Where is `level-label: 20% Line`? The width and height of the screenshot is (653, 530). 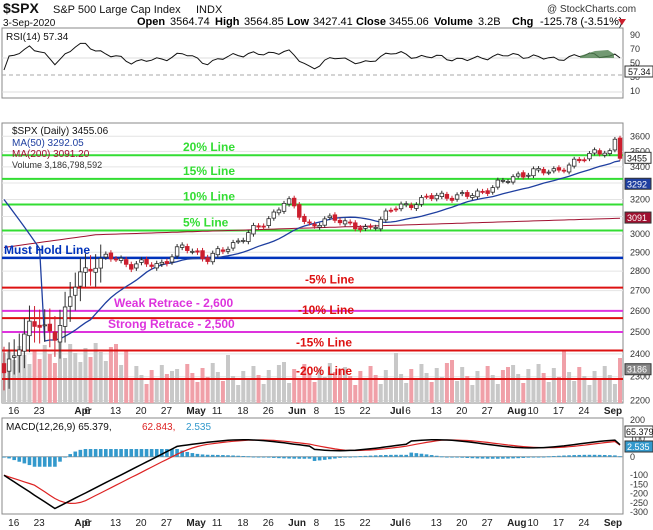
level-label: 20% Line is located at coordinates (209, 147).